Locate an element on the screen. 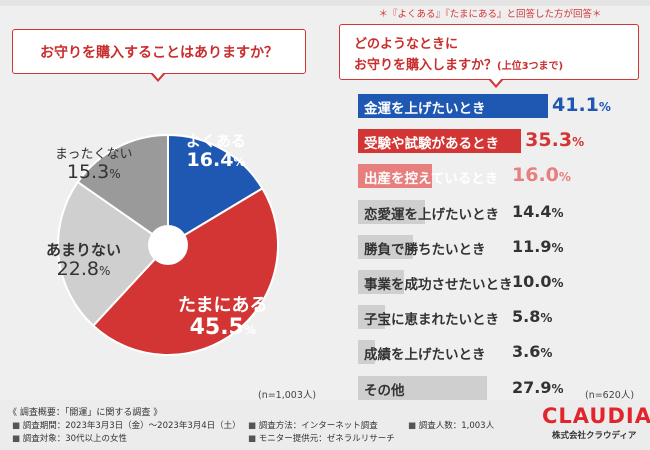  right-question-box: どのようなときに お守りを購入しますか？(上位3つまで) is located at coordinates (489, 52).